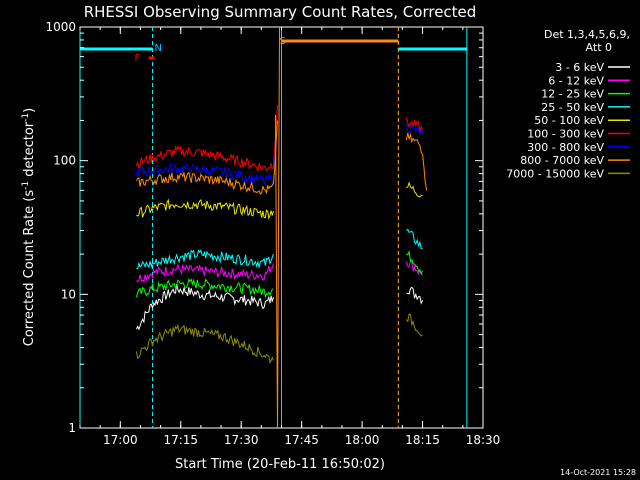 The width and height of the screenshot is (640, 480). I want to click on y-tick-label: 10, so click(68, 294).